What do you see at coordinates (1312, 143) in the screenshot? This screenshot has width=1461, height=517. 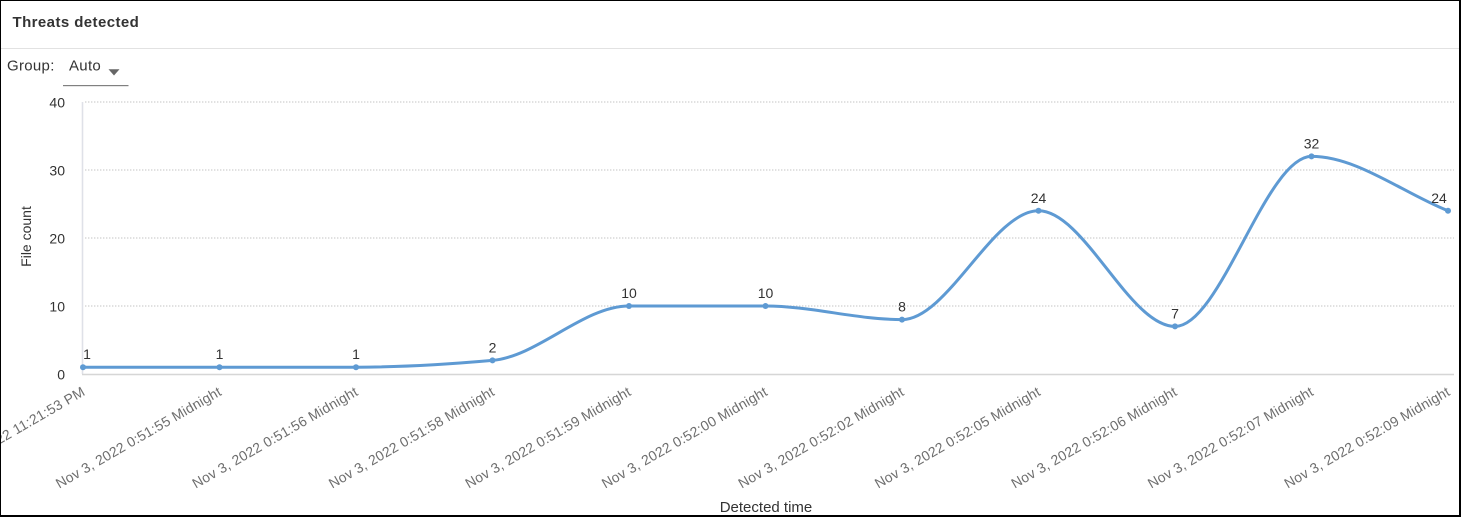 I see `svg-text: 32` at bounding box center [1312, 143].